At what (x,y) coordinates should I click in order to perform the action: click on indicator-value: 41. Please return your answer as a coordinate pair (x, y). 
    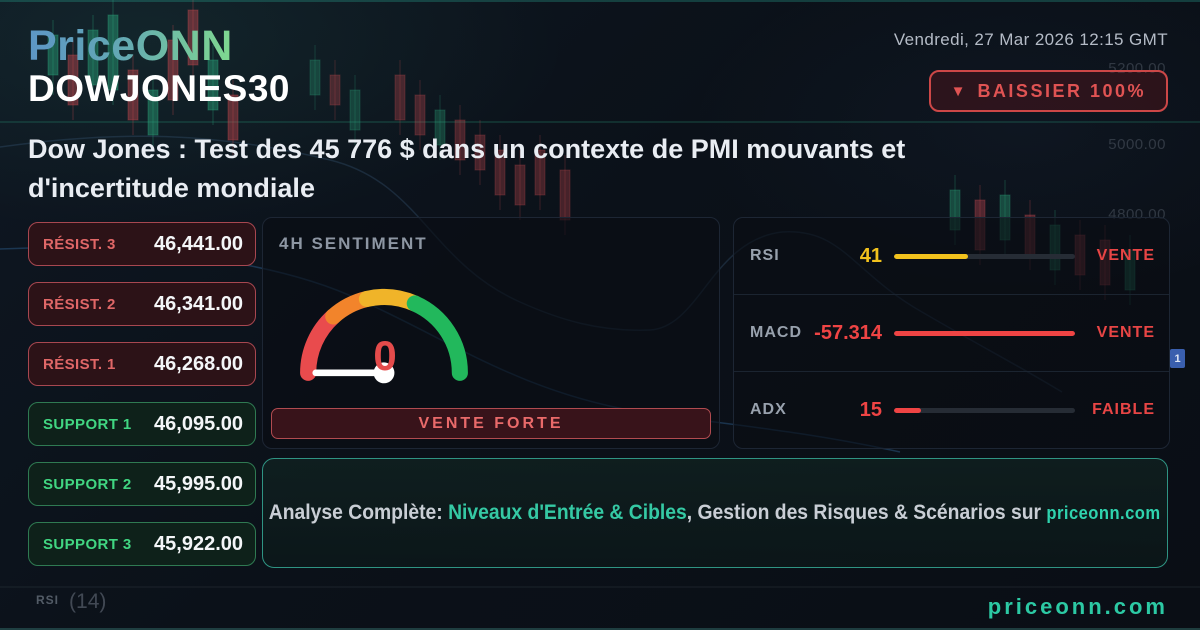
    Looking at the image, I should click on (870, 255).